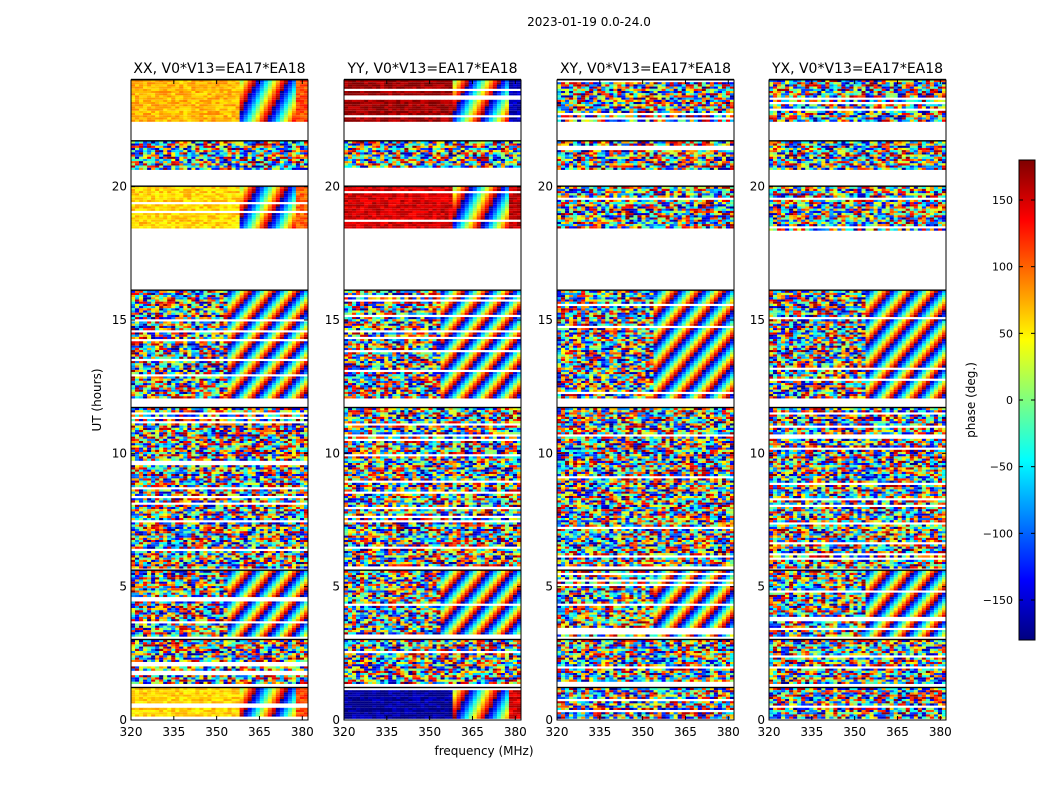 This screenshot has width=1050, height=800. Describe the element at coordinates (1002, 200) in the screenshot. I see `colorbar-tick-label: 150` at that location.